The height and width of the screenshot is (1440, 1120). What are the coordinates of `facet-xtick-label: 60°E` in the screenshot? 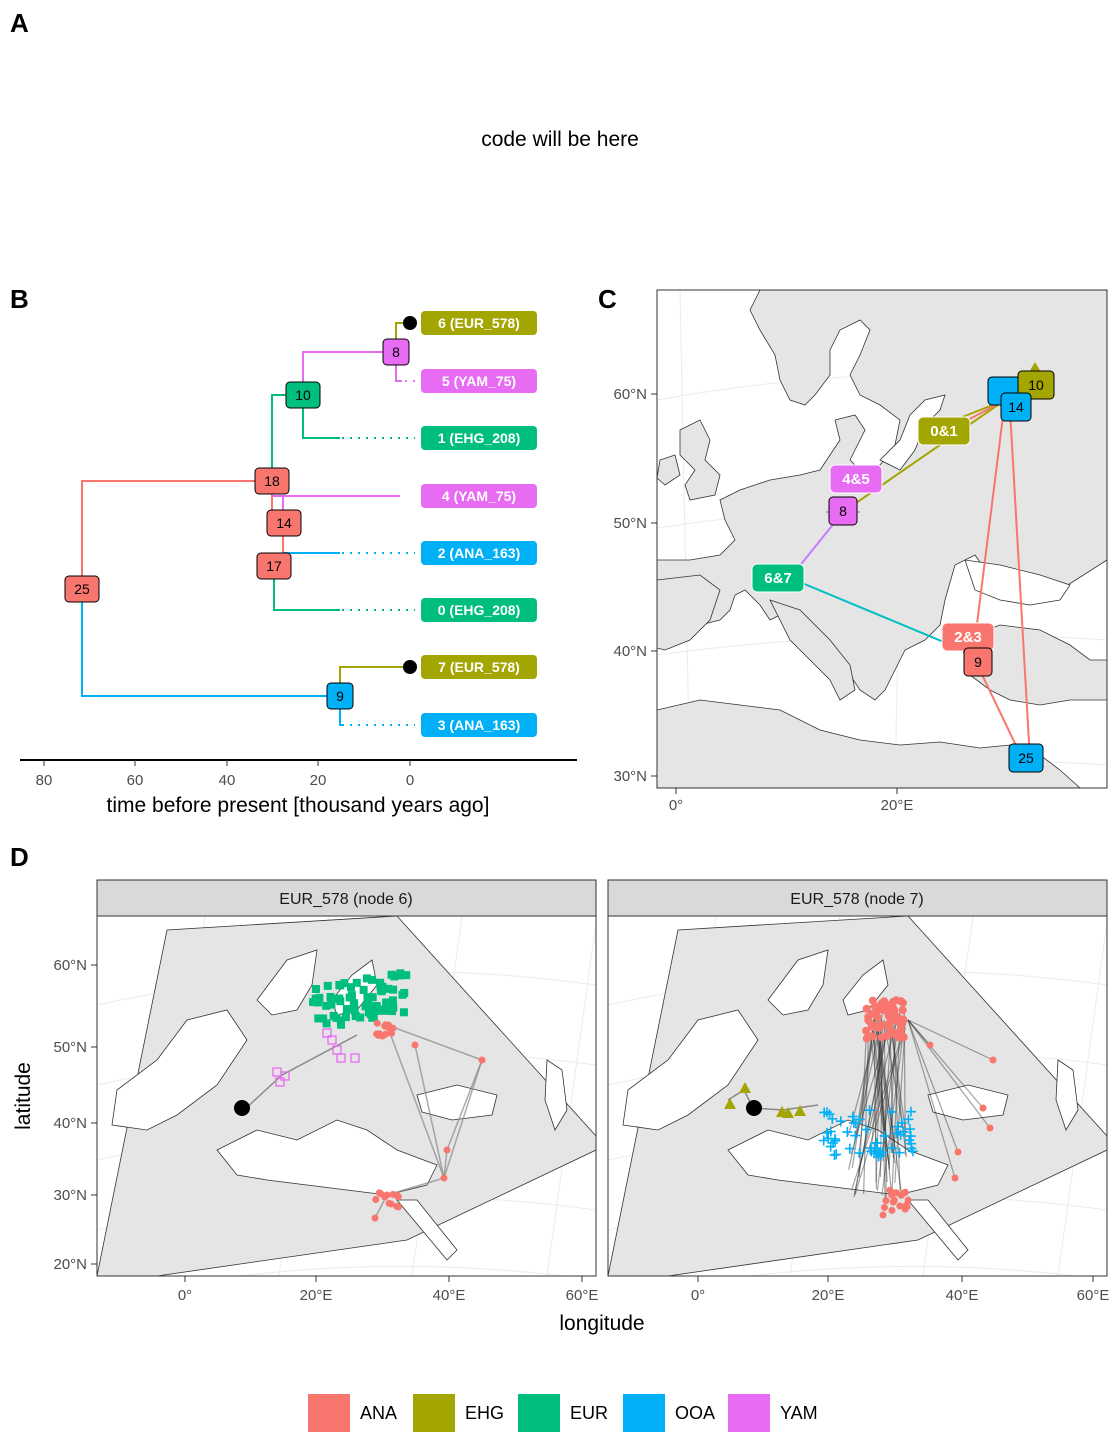 It's located at (1093, 1295).